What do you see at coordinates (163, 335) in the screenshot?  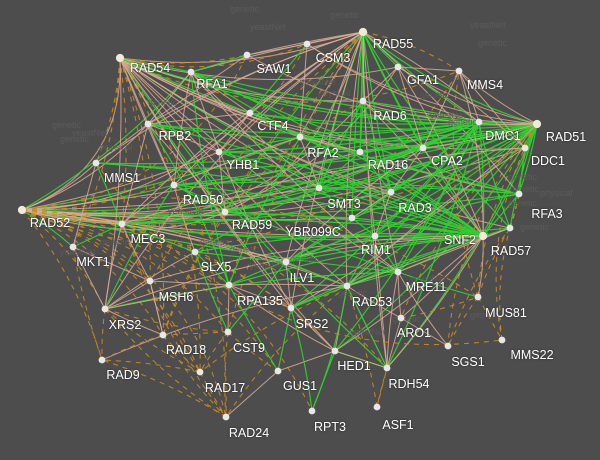 I see `node-rad18` at bounding box center [163, 335].